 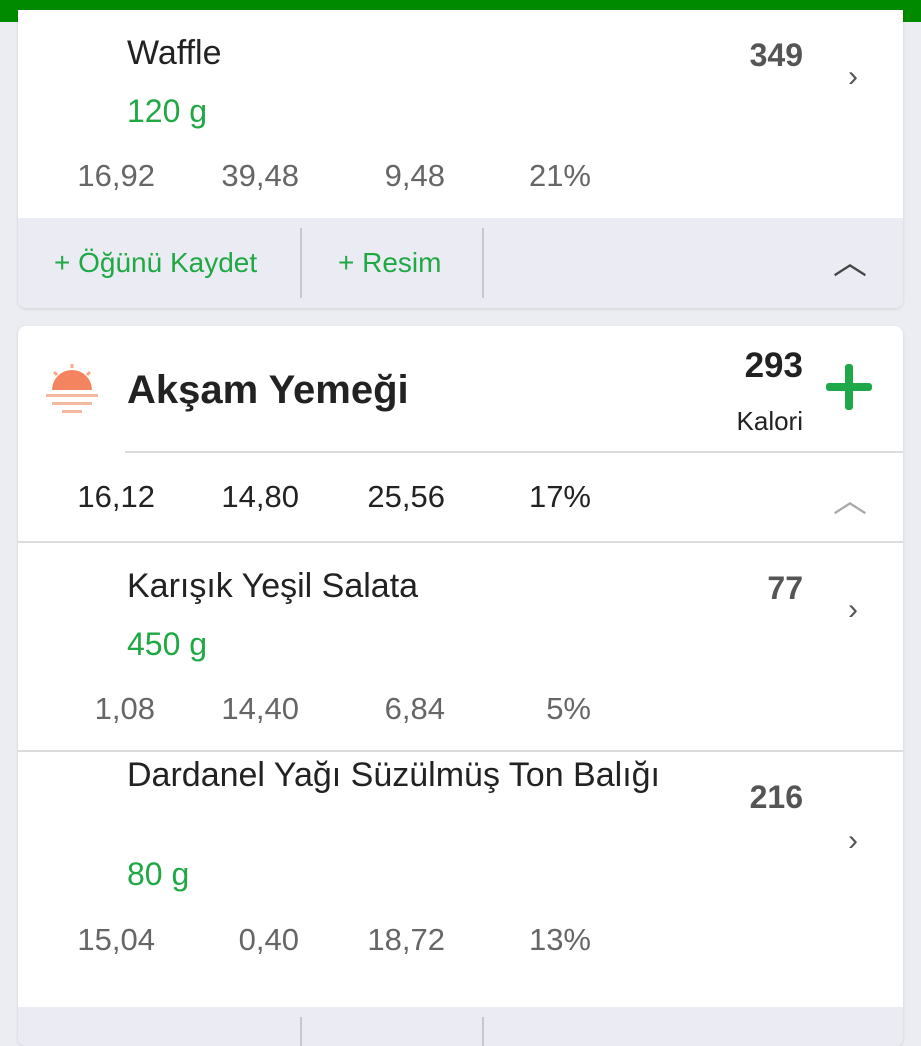 What do you see at coordinates (268, 939) in the screenshot?
I see `macro-carbs: 0,40` at bounding box center [268, 939].